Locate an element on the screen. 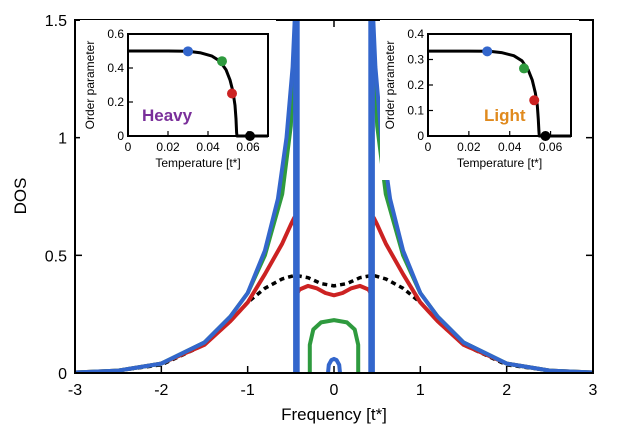 This screenshot has height=436, width=623. inset-name-label: Heavy is located at coordinates (167, 115).